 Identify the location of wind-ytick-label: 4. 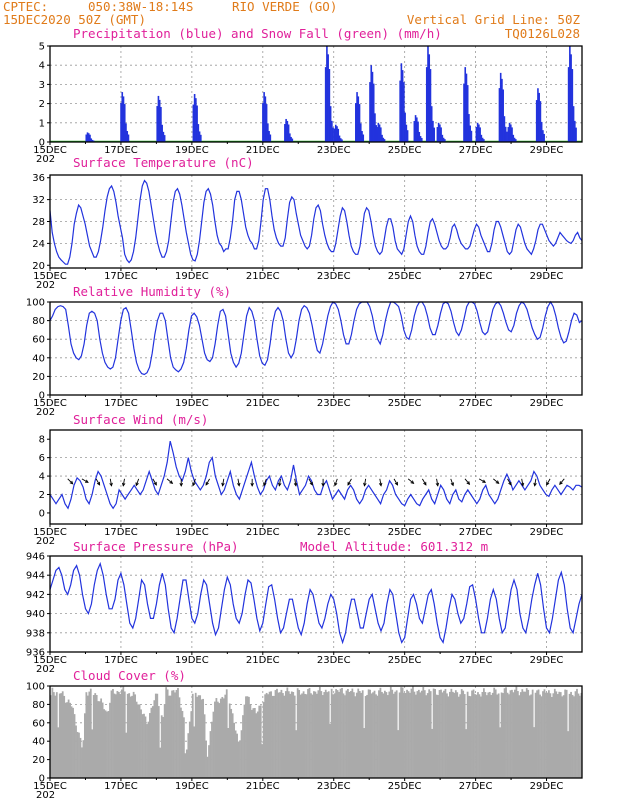
(42, 477).